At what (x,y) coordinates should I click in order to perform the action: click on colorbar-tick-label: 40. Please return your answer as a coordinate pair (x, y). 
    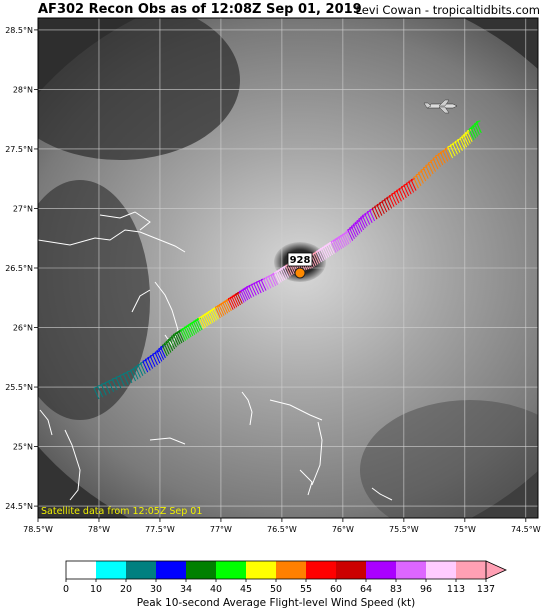
    Looking at the image, I should click on (216, 589).